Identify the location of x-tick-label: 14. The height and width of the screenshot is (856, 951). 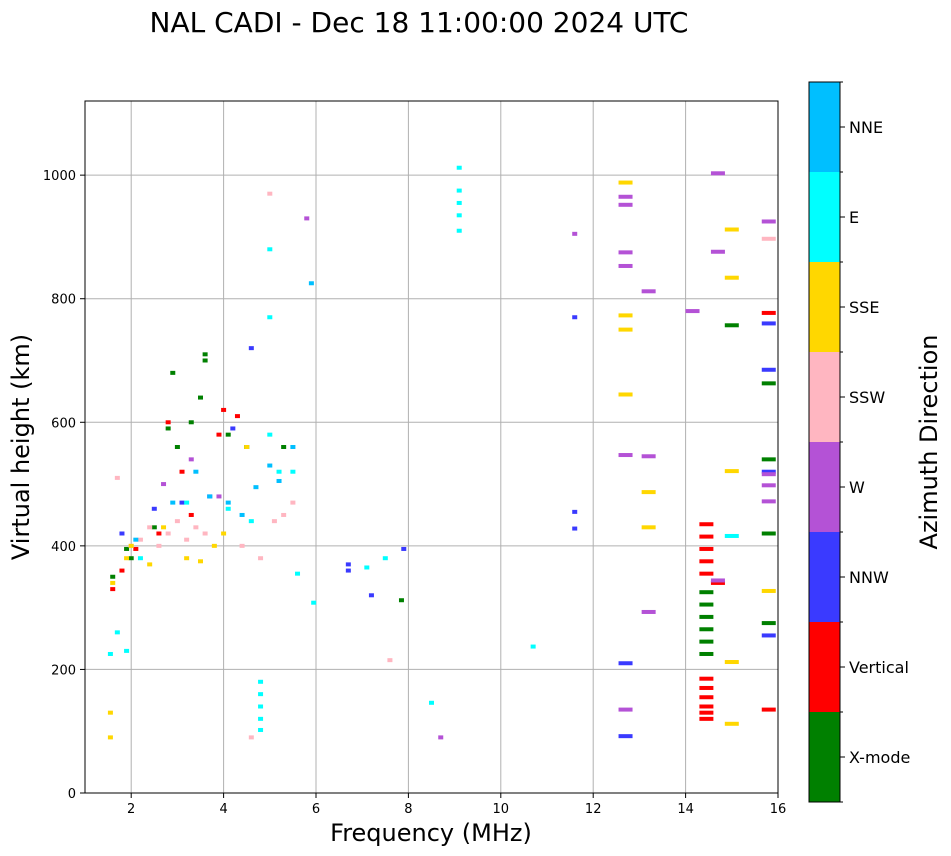
(685, 809).